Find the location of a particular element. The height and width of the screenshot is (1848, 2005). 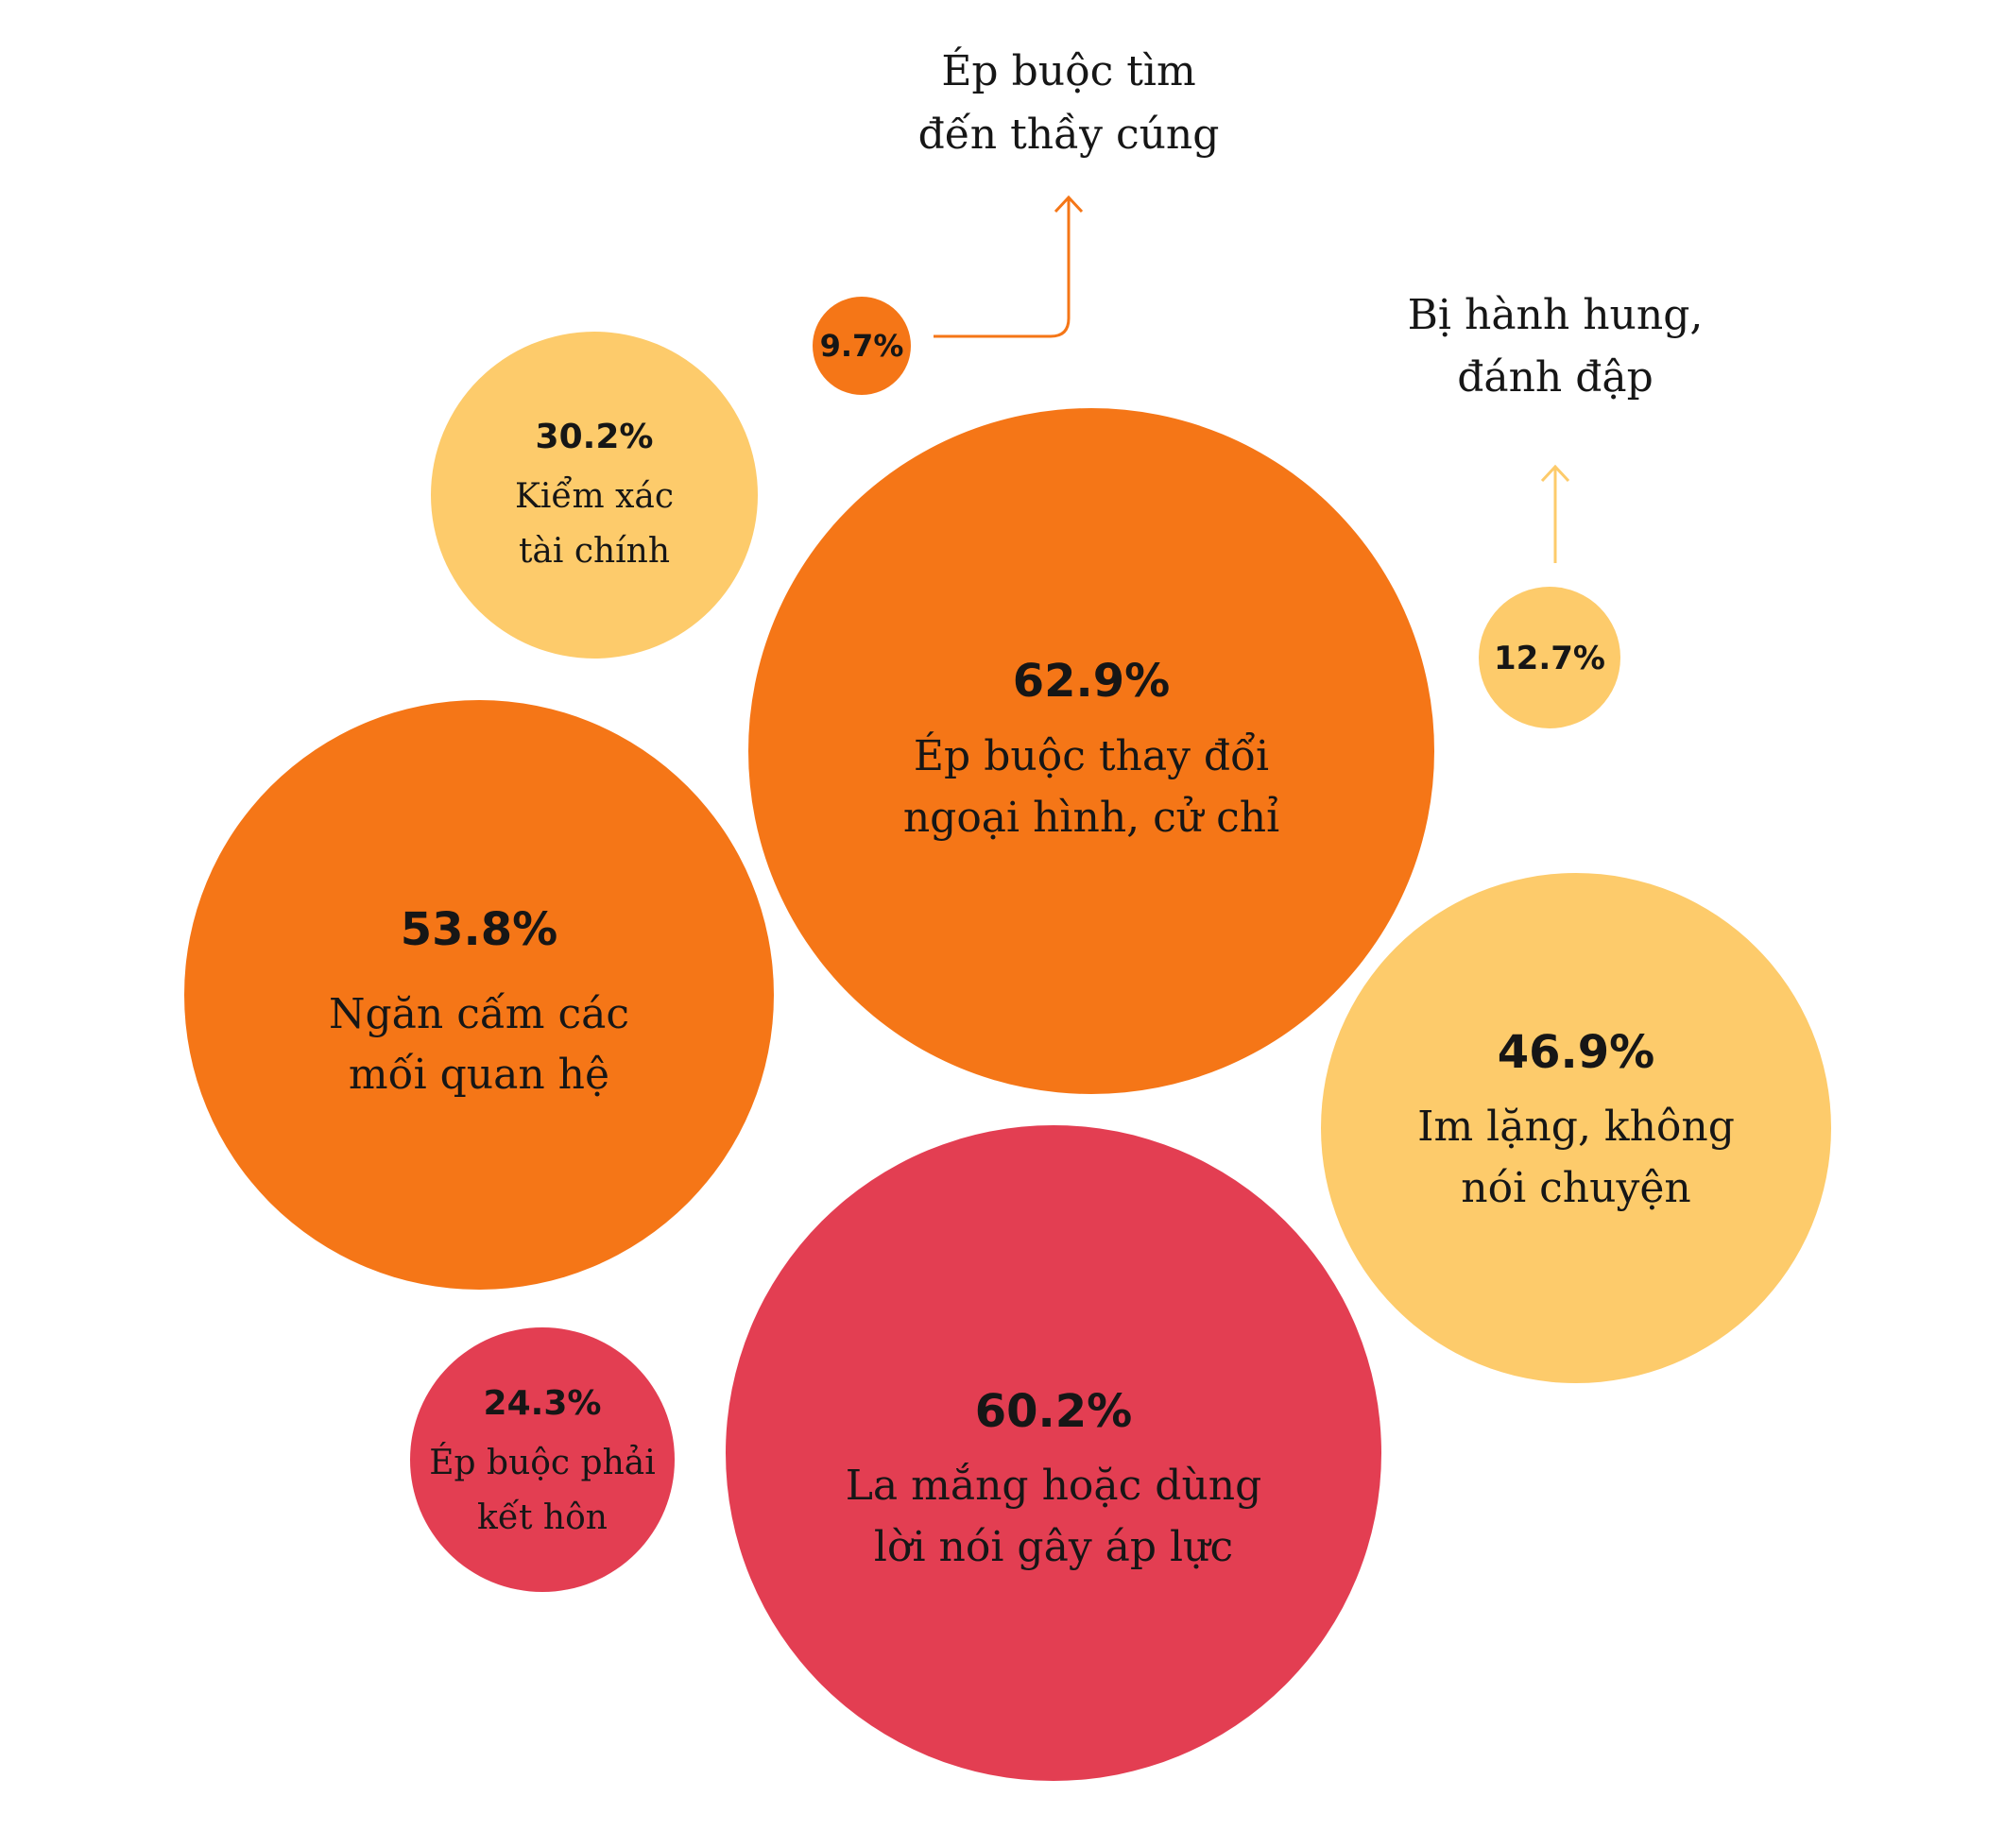

bubble-label-line-2: đến thầy cúng is located at coordinates (1069, 135).